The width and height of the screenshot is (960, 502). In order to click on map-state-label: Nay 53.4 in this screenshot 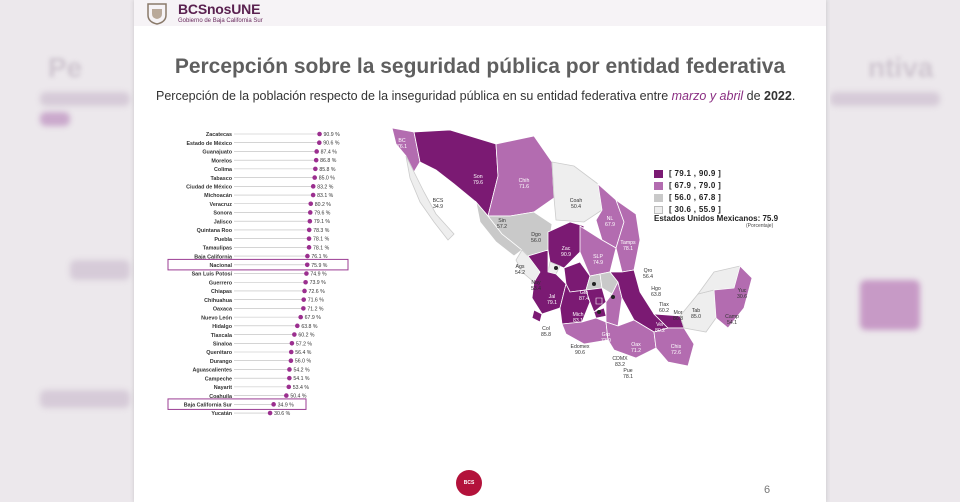, I will do `click(536, 286)`.